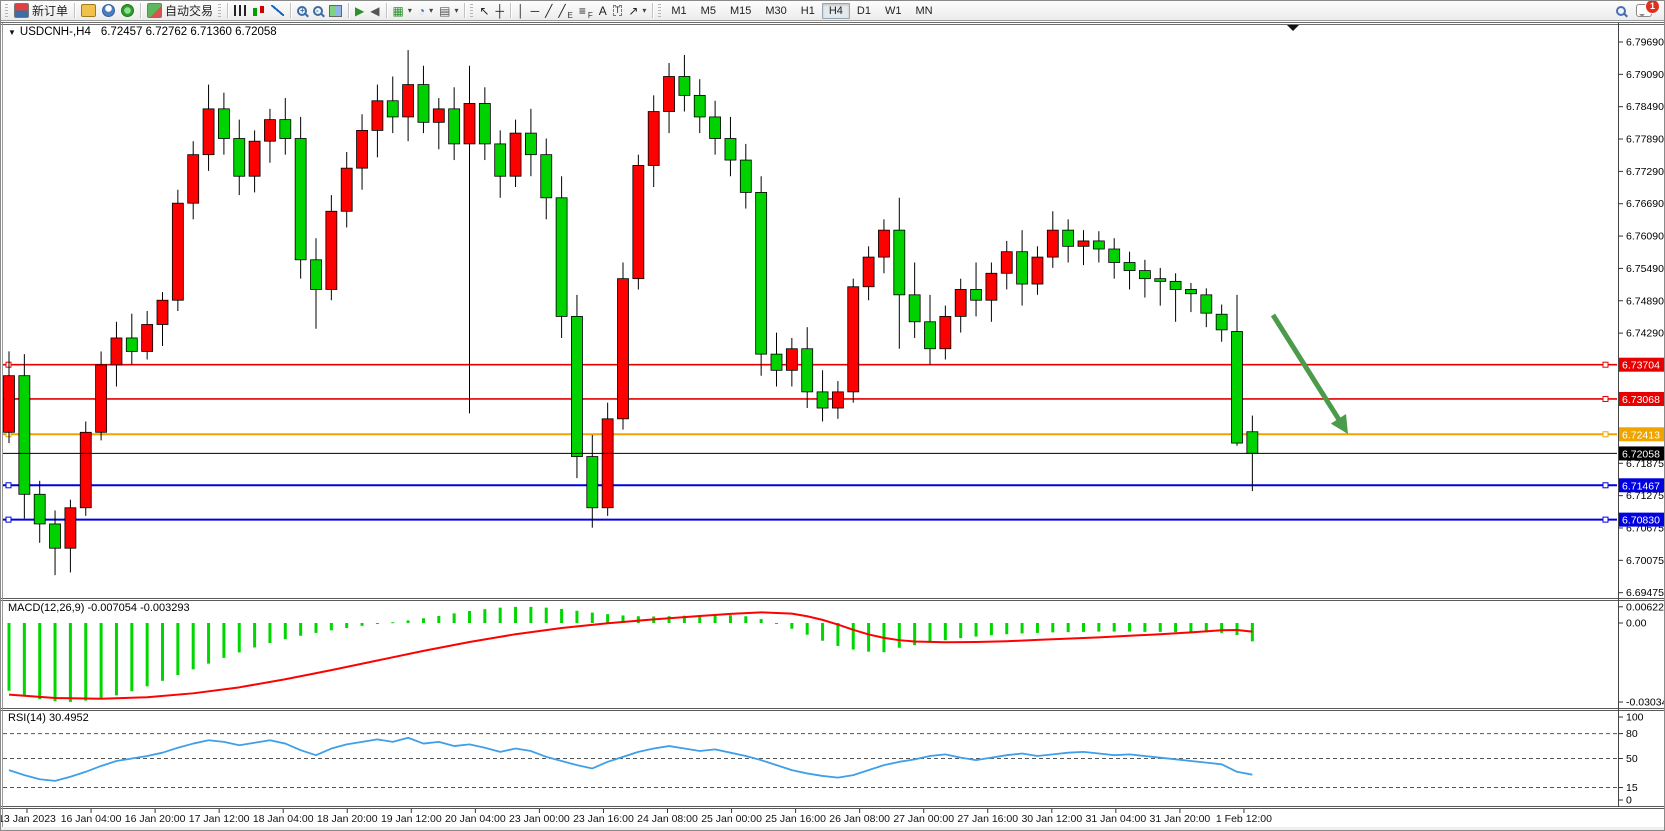 The width and height of the screenshot is (1665, 831). Describe the element at coordinates (582, 10) in the screenshot. I see `fibonacci-icon: ≡` at that location.